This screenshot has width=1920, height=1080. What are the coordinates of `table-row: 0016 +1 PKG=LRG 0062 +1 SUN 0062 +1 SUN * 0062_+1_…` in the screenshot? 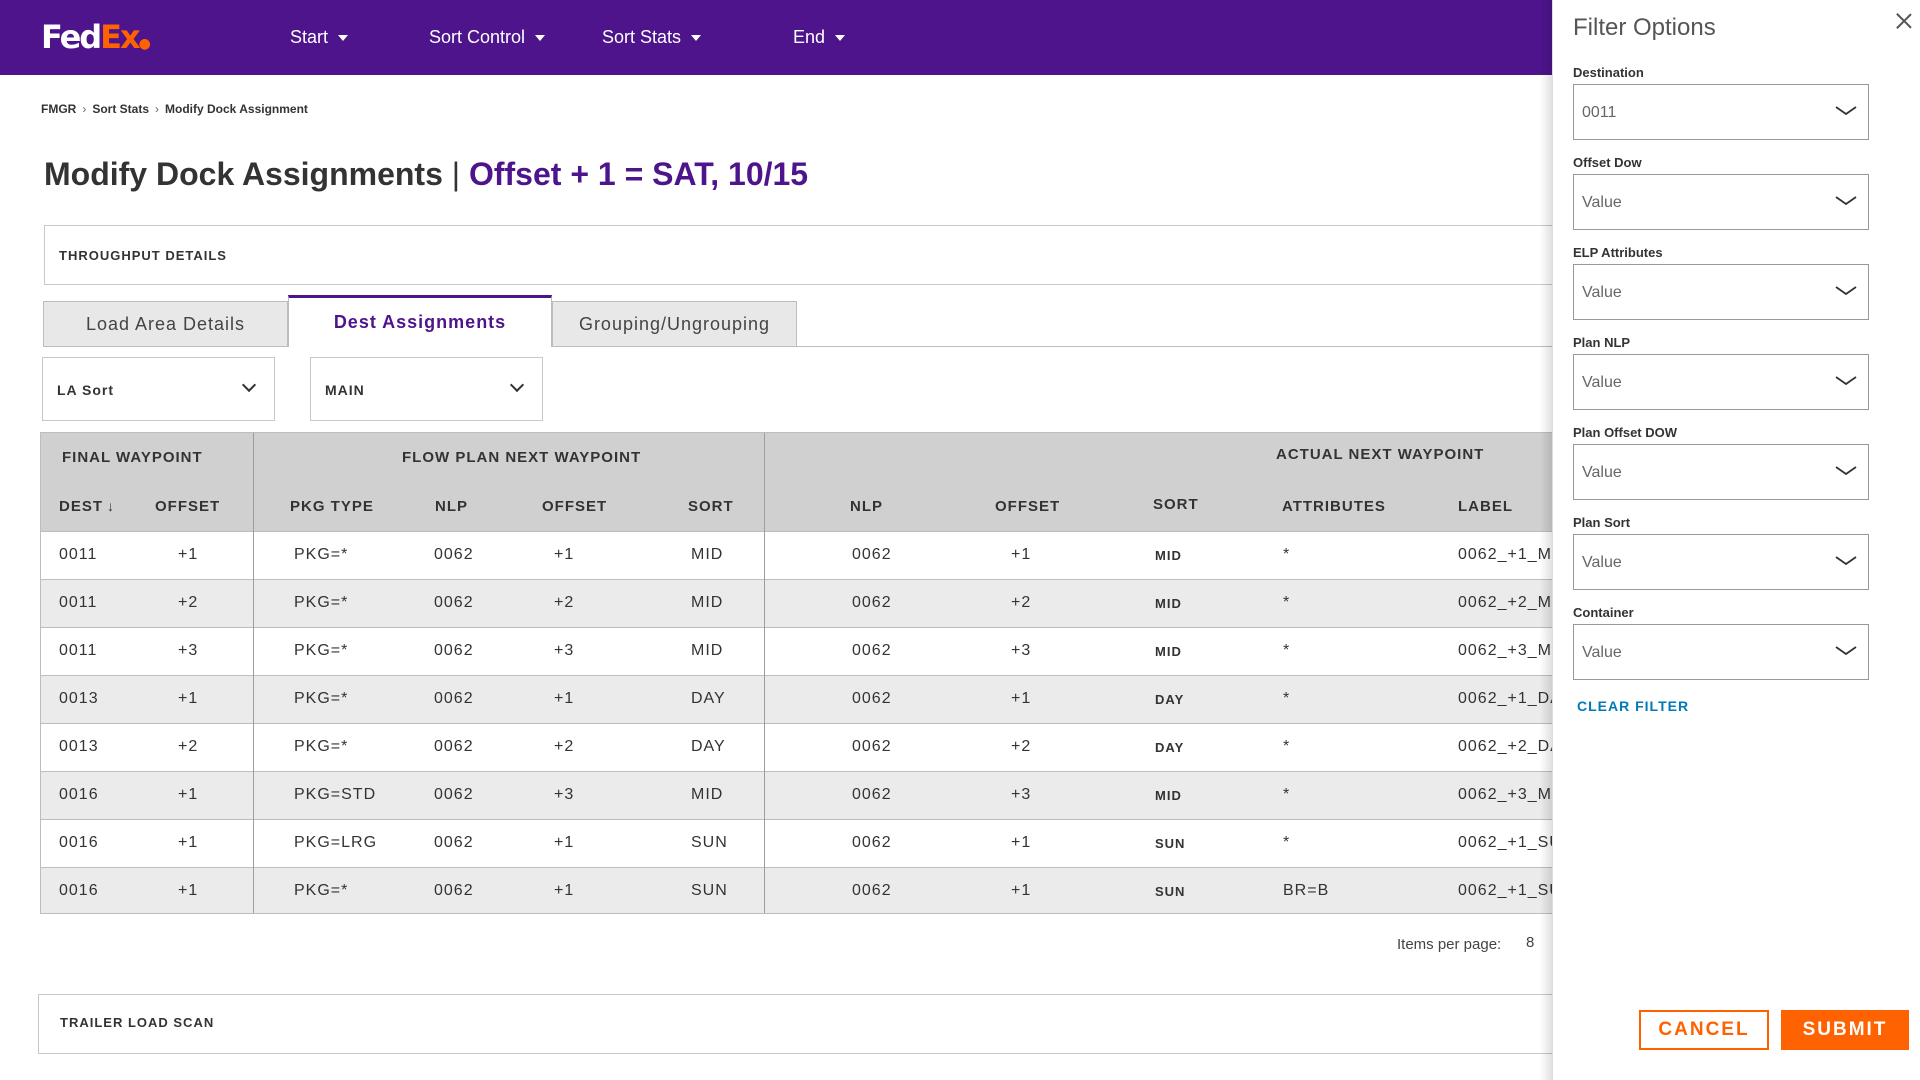 It's located at (798, 843).